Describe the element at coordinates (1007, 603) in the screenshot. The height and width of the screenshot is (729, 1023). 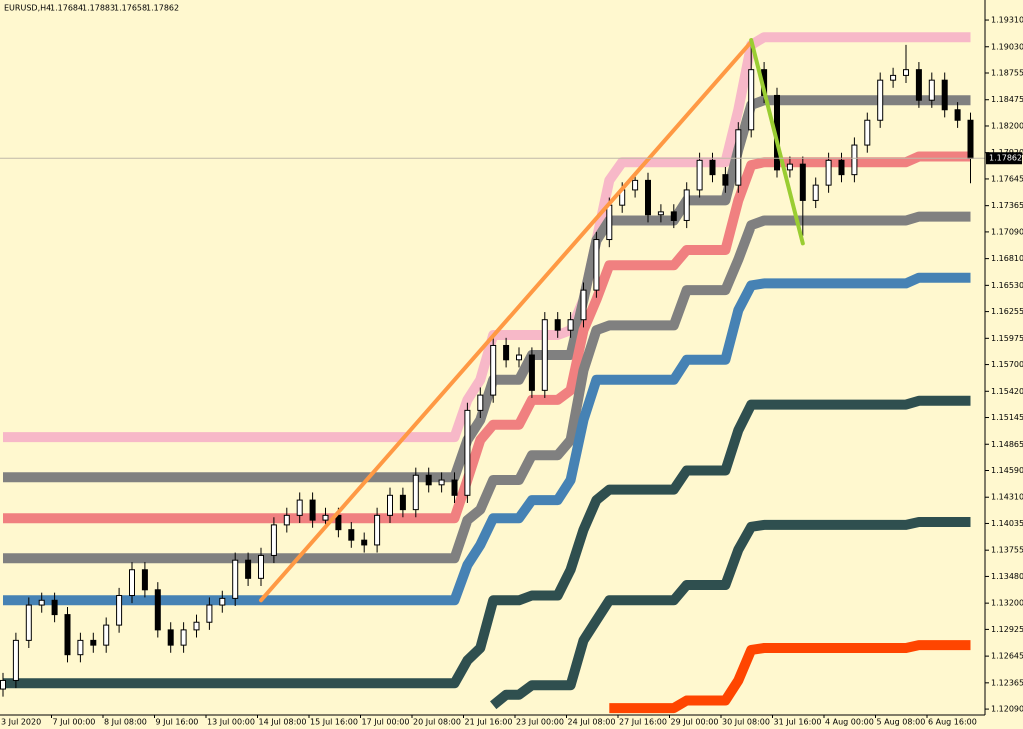
I see `y-tick-label: 1.13200` at that location.